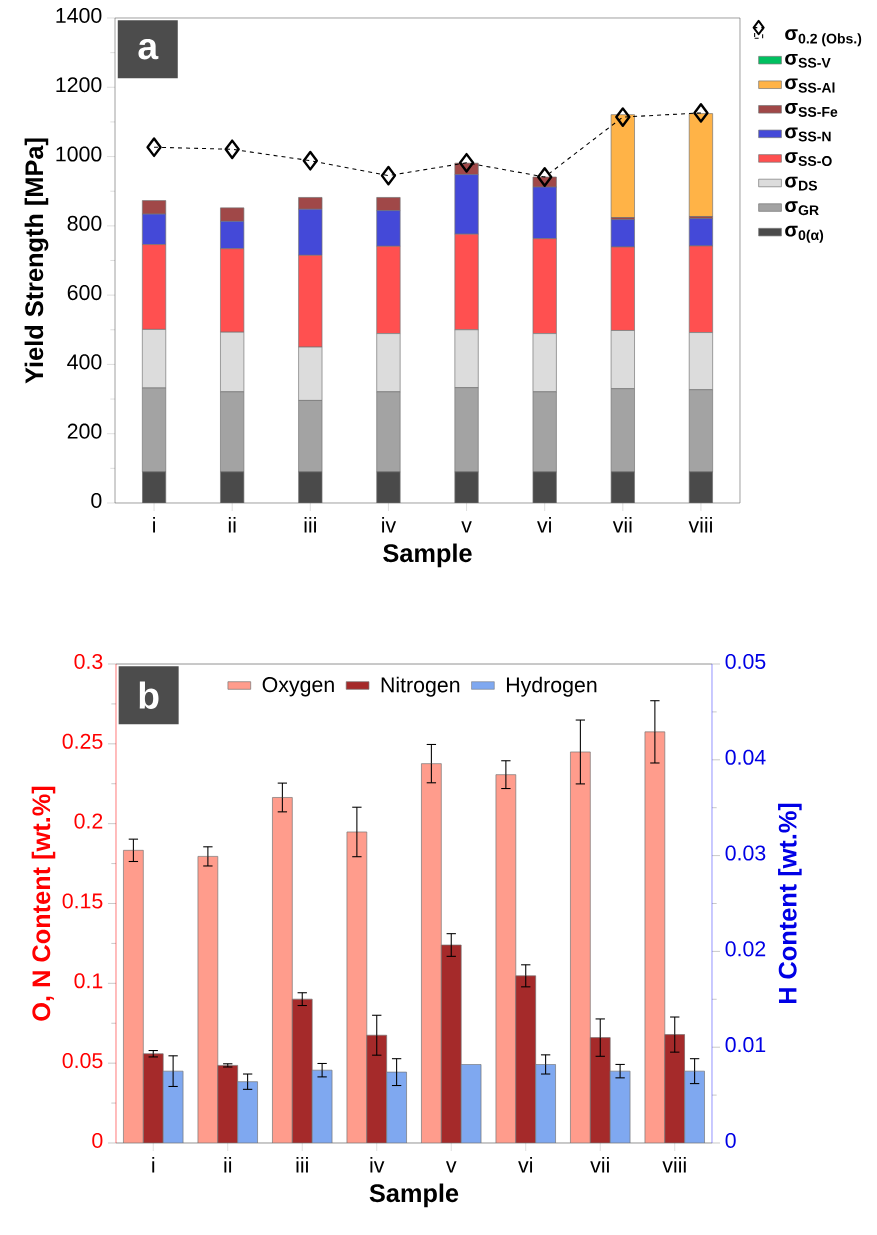 The height and width of the screenshot is (1235, 877). I want to click on y-tick-label: 0.1, so click(88, 981).